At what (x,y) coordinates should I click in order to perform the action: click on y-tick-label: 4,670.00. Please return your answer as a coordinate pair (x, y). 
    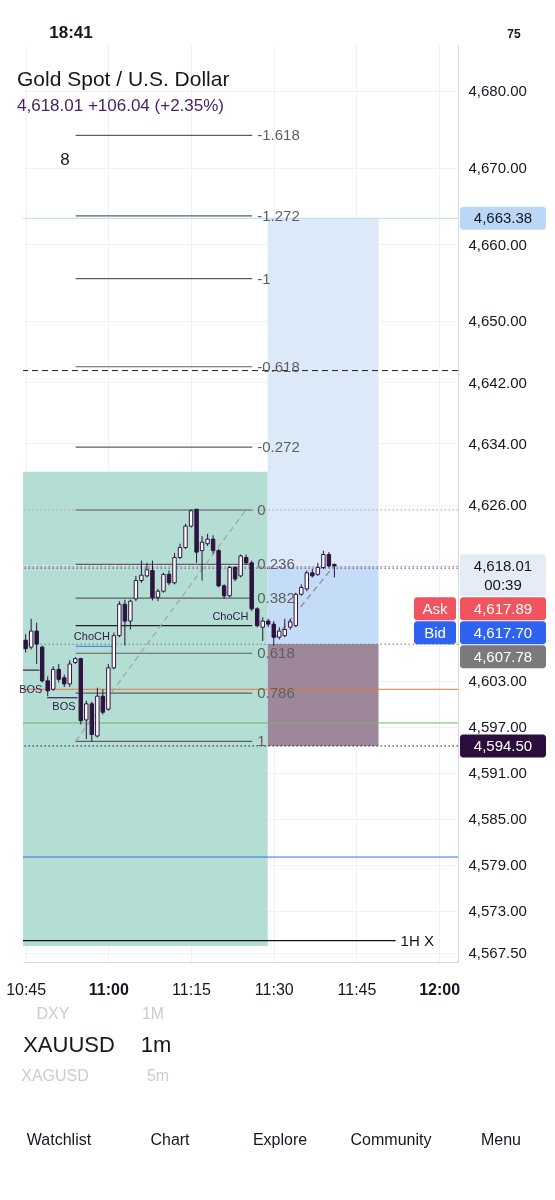
    Looking at the image, I should click on (497, 168).